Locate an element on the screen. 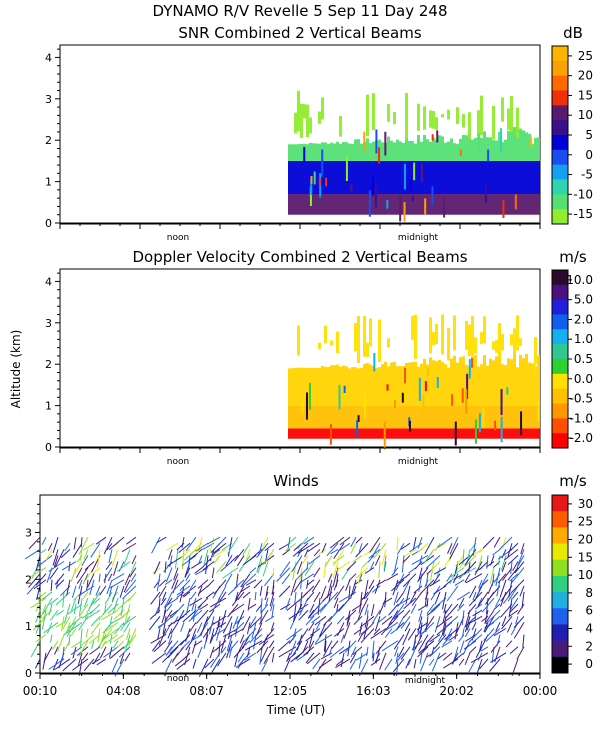 The width and height of the screenshot is (600, 750). winds-colorbar-swatch is located at coordinates (560, 665).